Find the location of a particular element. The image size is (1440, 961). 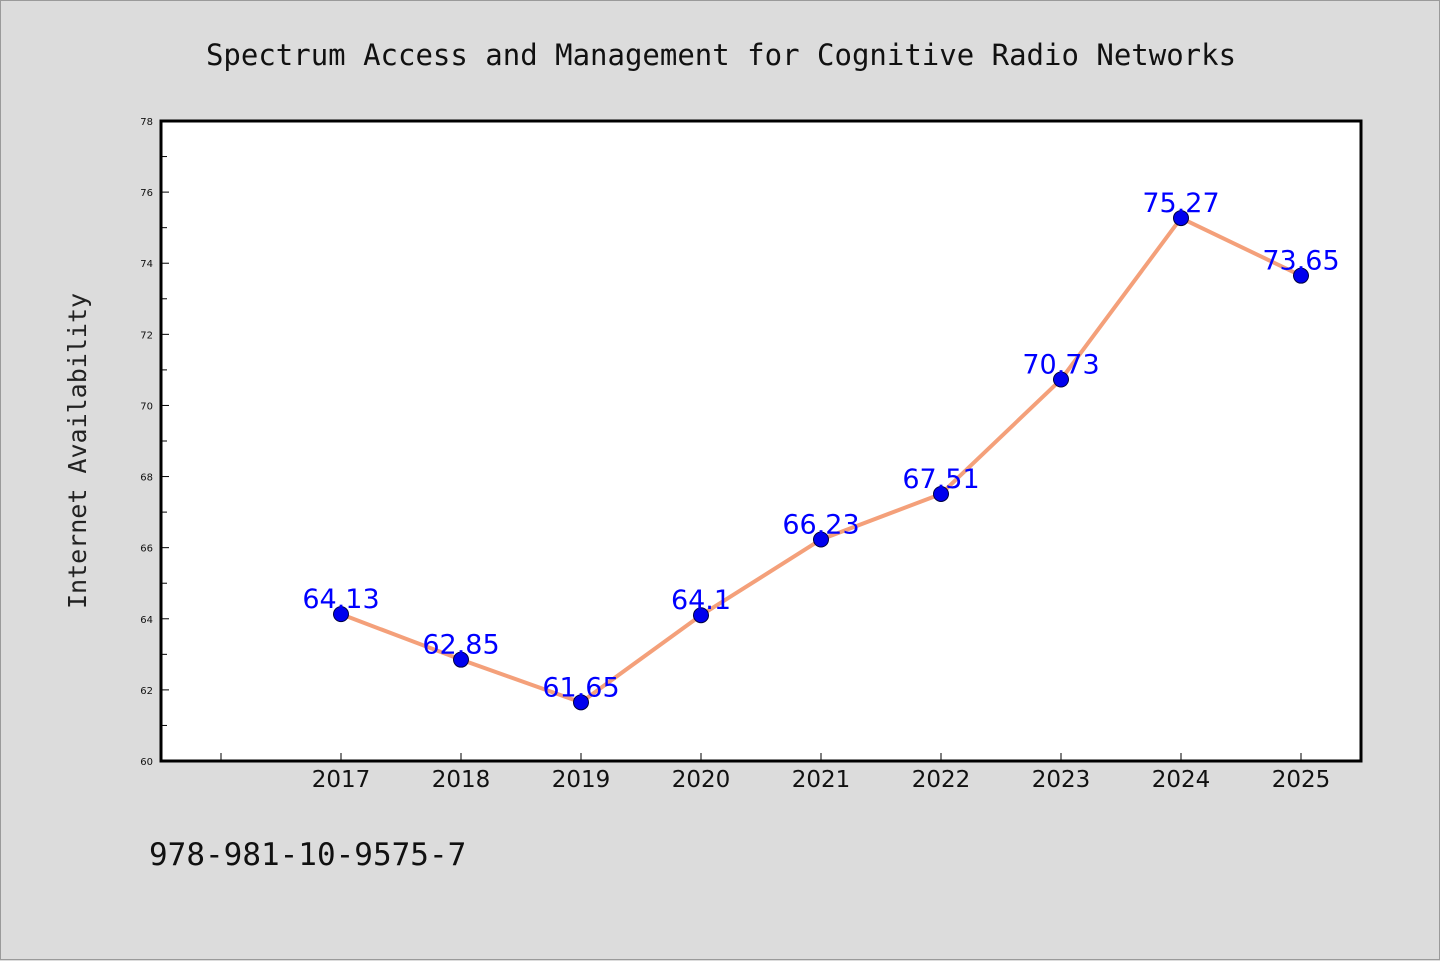

data-label: 61.65 is located at coordinates (580, 687).